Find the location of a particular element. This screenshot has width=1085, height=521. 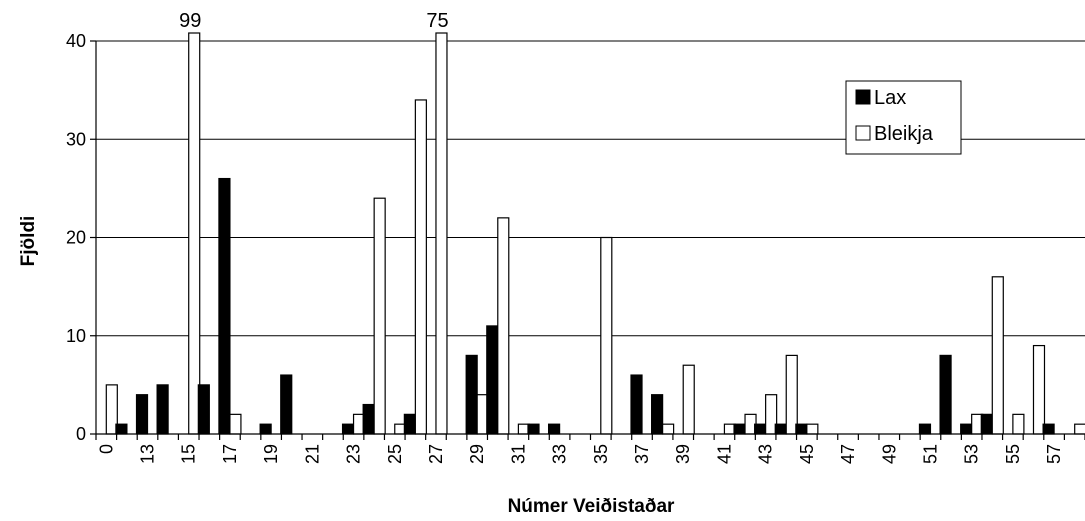

x-tick-label: 41 is located at coordinates (724, 454).